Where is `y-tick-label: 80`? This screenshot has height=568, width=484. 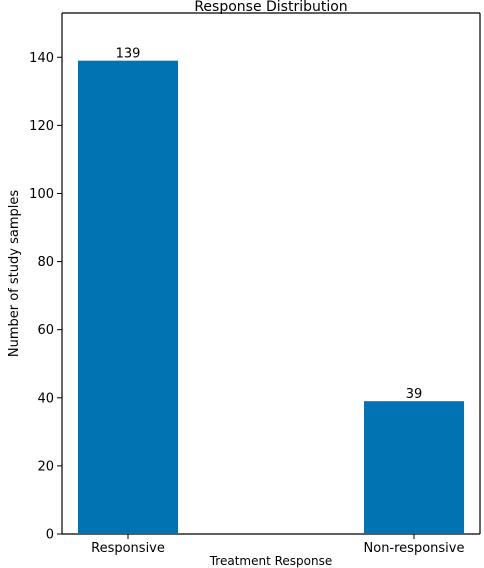
y-tick-label: 80 is located at coordinates (45, 262).